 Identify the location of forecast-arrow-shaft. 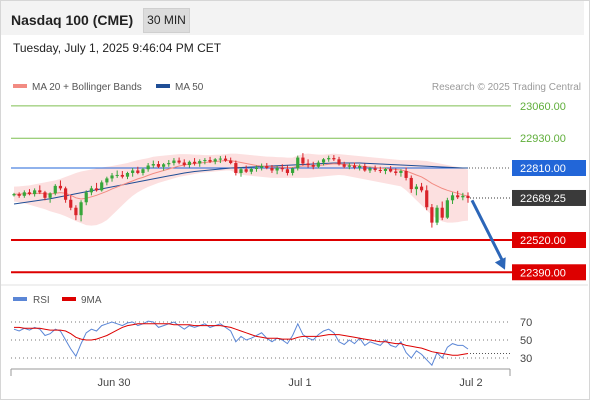
(487, 231).